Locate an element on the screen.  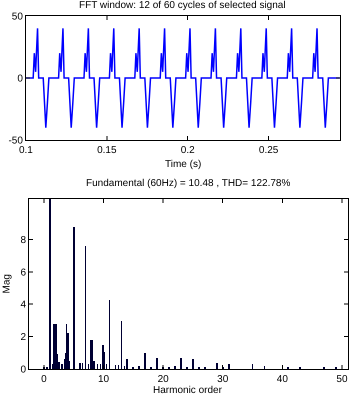
x-tick-label: 10 is located at coordinates (104, 379).